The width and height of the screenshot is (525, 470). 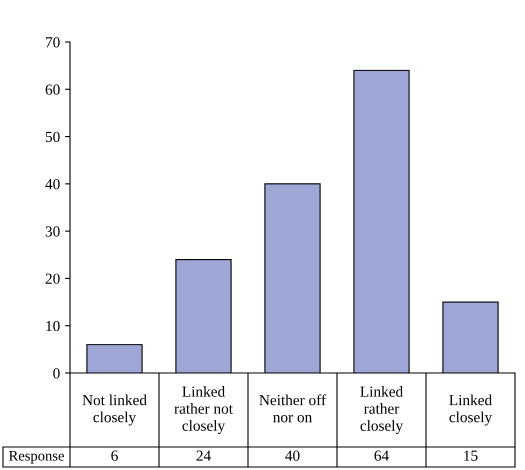 I want to click on data-label: 24, so click(x=203, y=455).